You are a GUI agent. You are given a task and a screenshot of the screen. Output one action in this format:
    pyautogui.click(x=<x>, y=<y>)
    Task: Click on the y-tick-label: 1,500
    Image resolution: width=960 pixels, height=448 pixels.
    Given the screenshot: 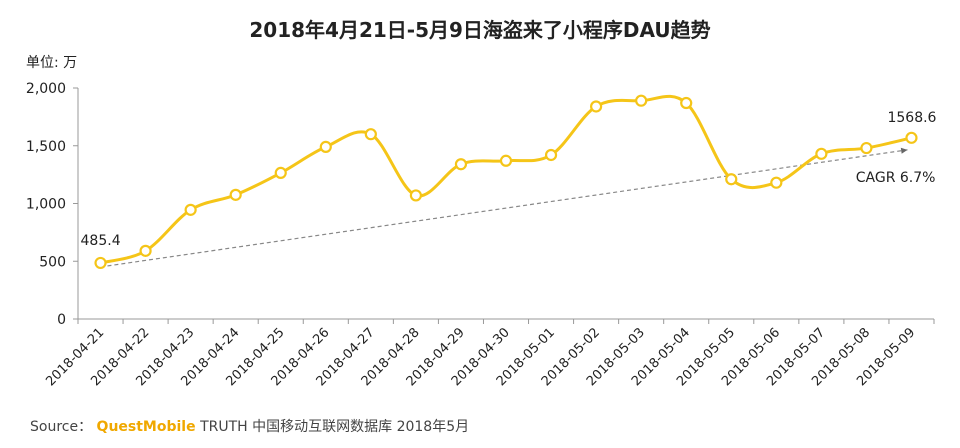 What is the action you would take?
    pyautogui.click(x=46, y=147)
    